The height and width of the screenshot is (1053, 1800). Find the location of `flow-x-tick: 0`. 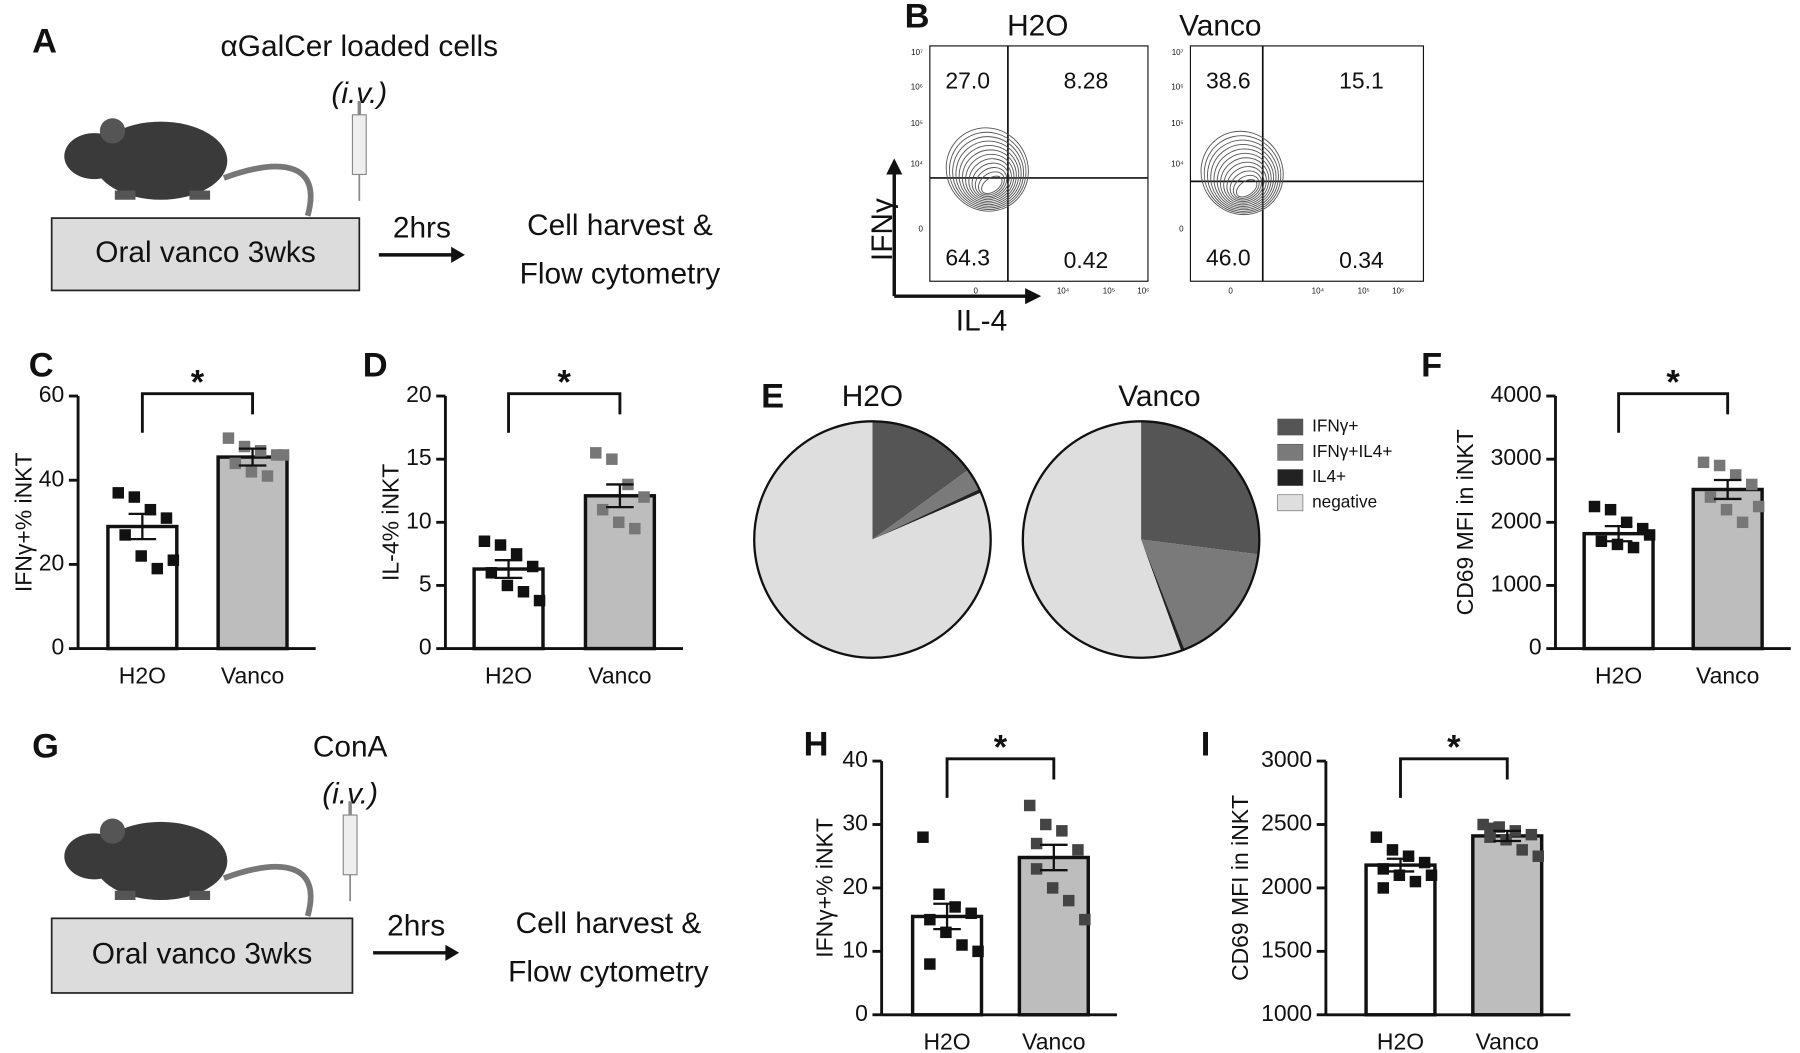

flow-x-tick: 0 is located at coordinates (1230, 291).